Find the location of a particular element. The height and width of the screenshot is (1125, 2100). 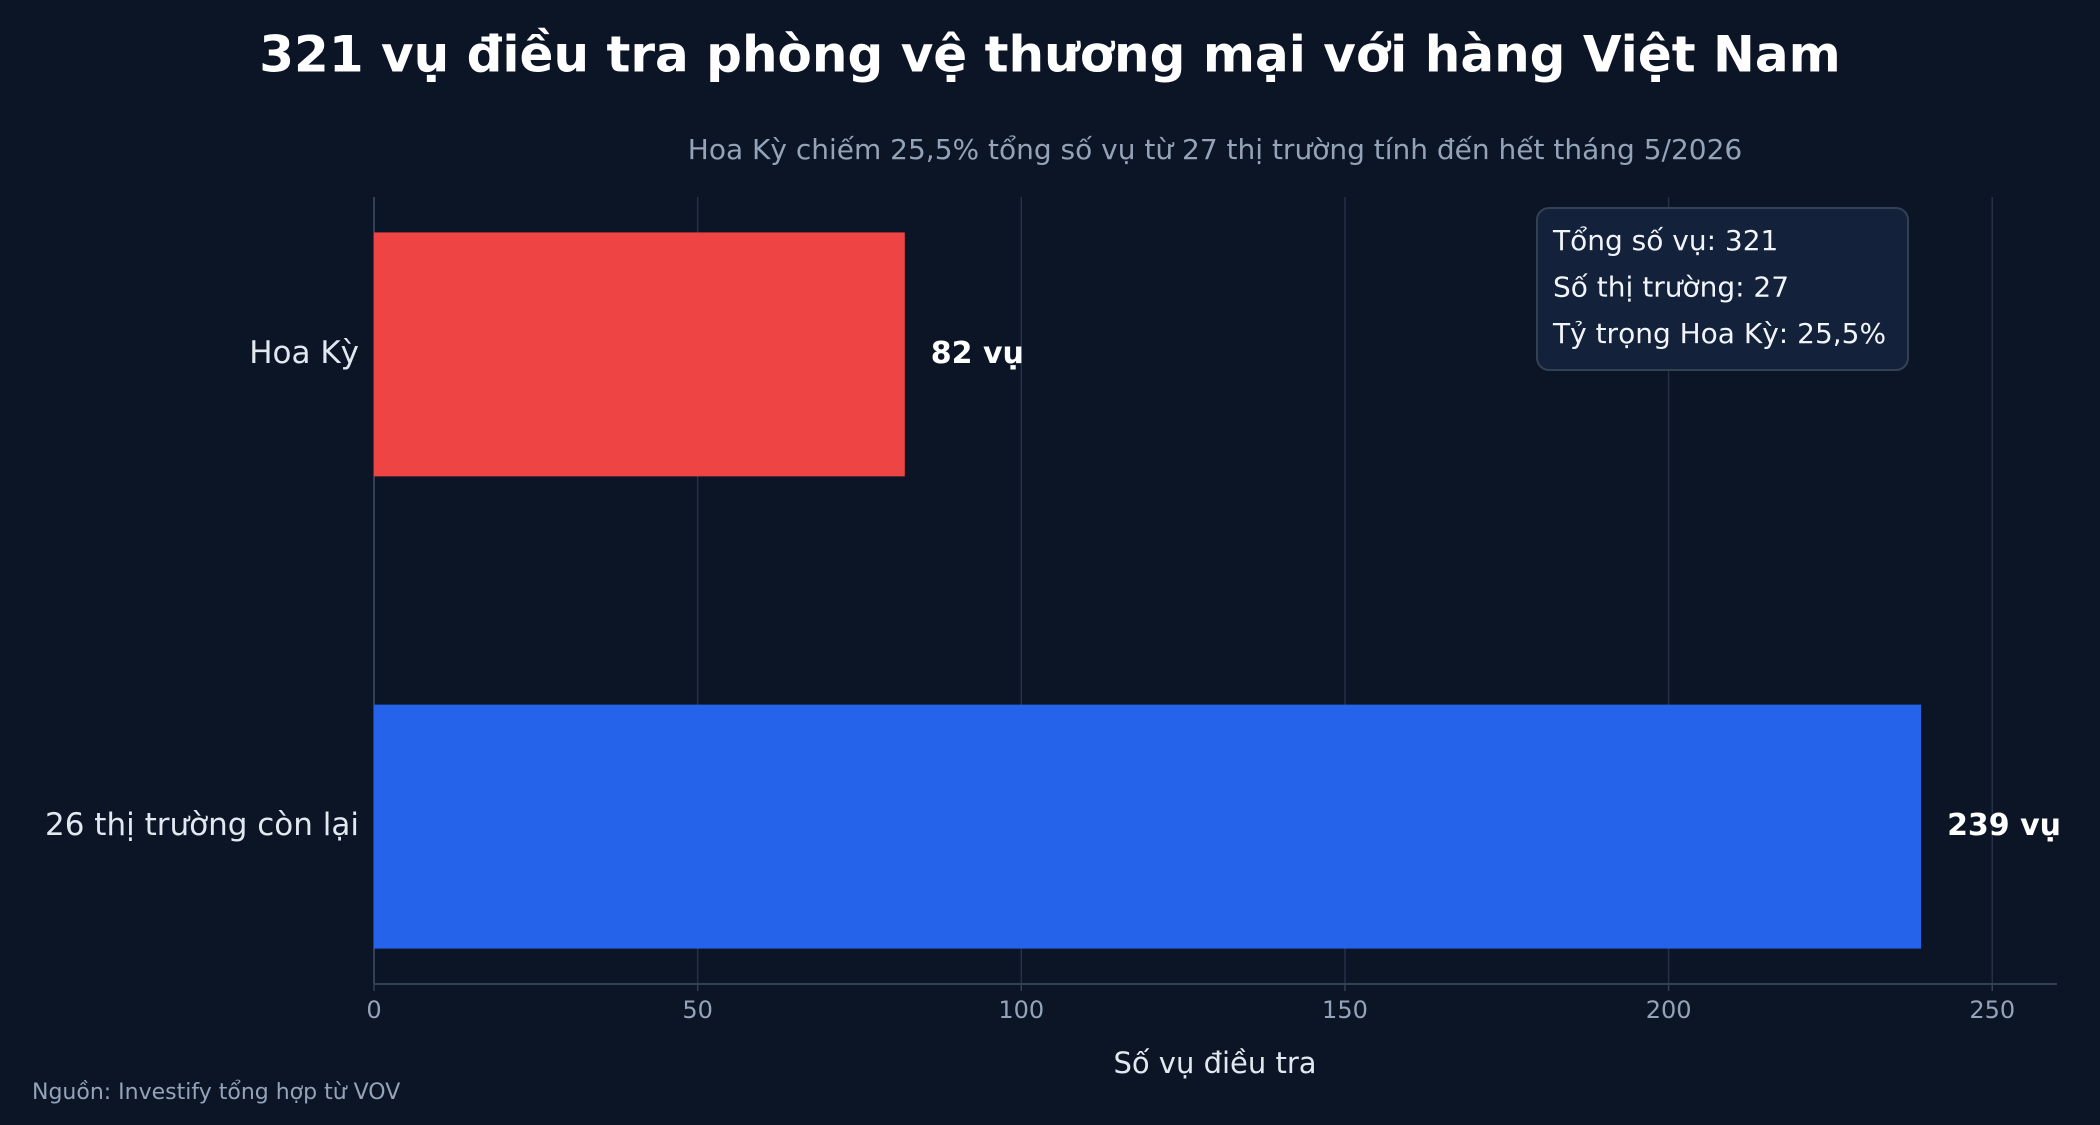

bar is located at coordinates (639, 354).